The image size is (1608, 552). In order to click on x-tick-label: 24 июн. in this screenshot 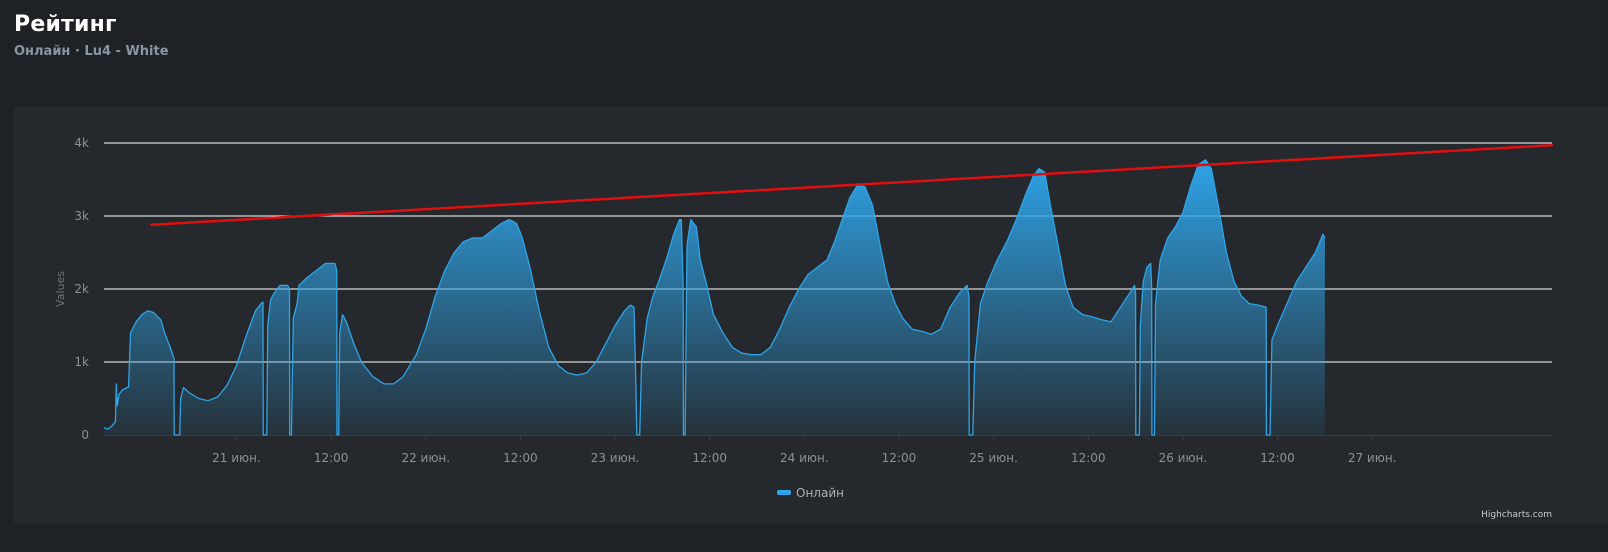, I will do `click(804, 458)`.